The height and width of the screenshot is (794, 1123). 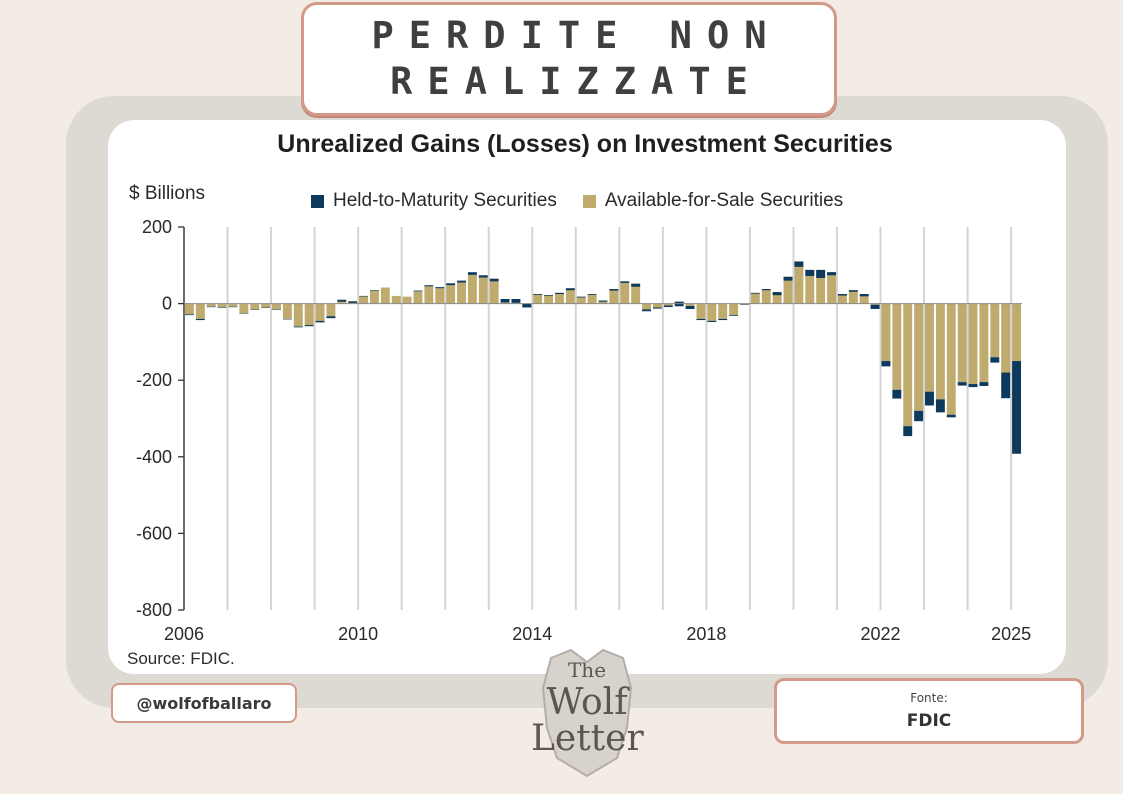 I want to click on y-axis-label: $ Billions, so click(x=167, y=193).